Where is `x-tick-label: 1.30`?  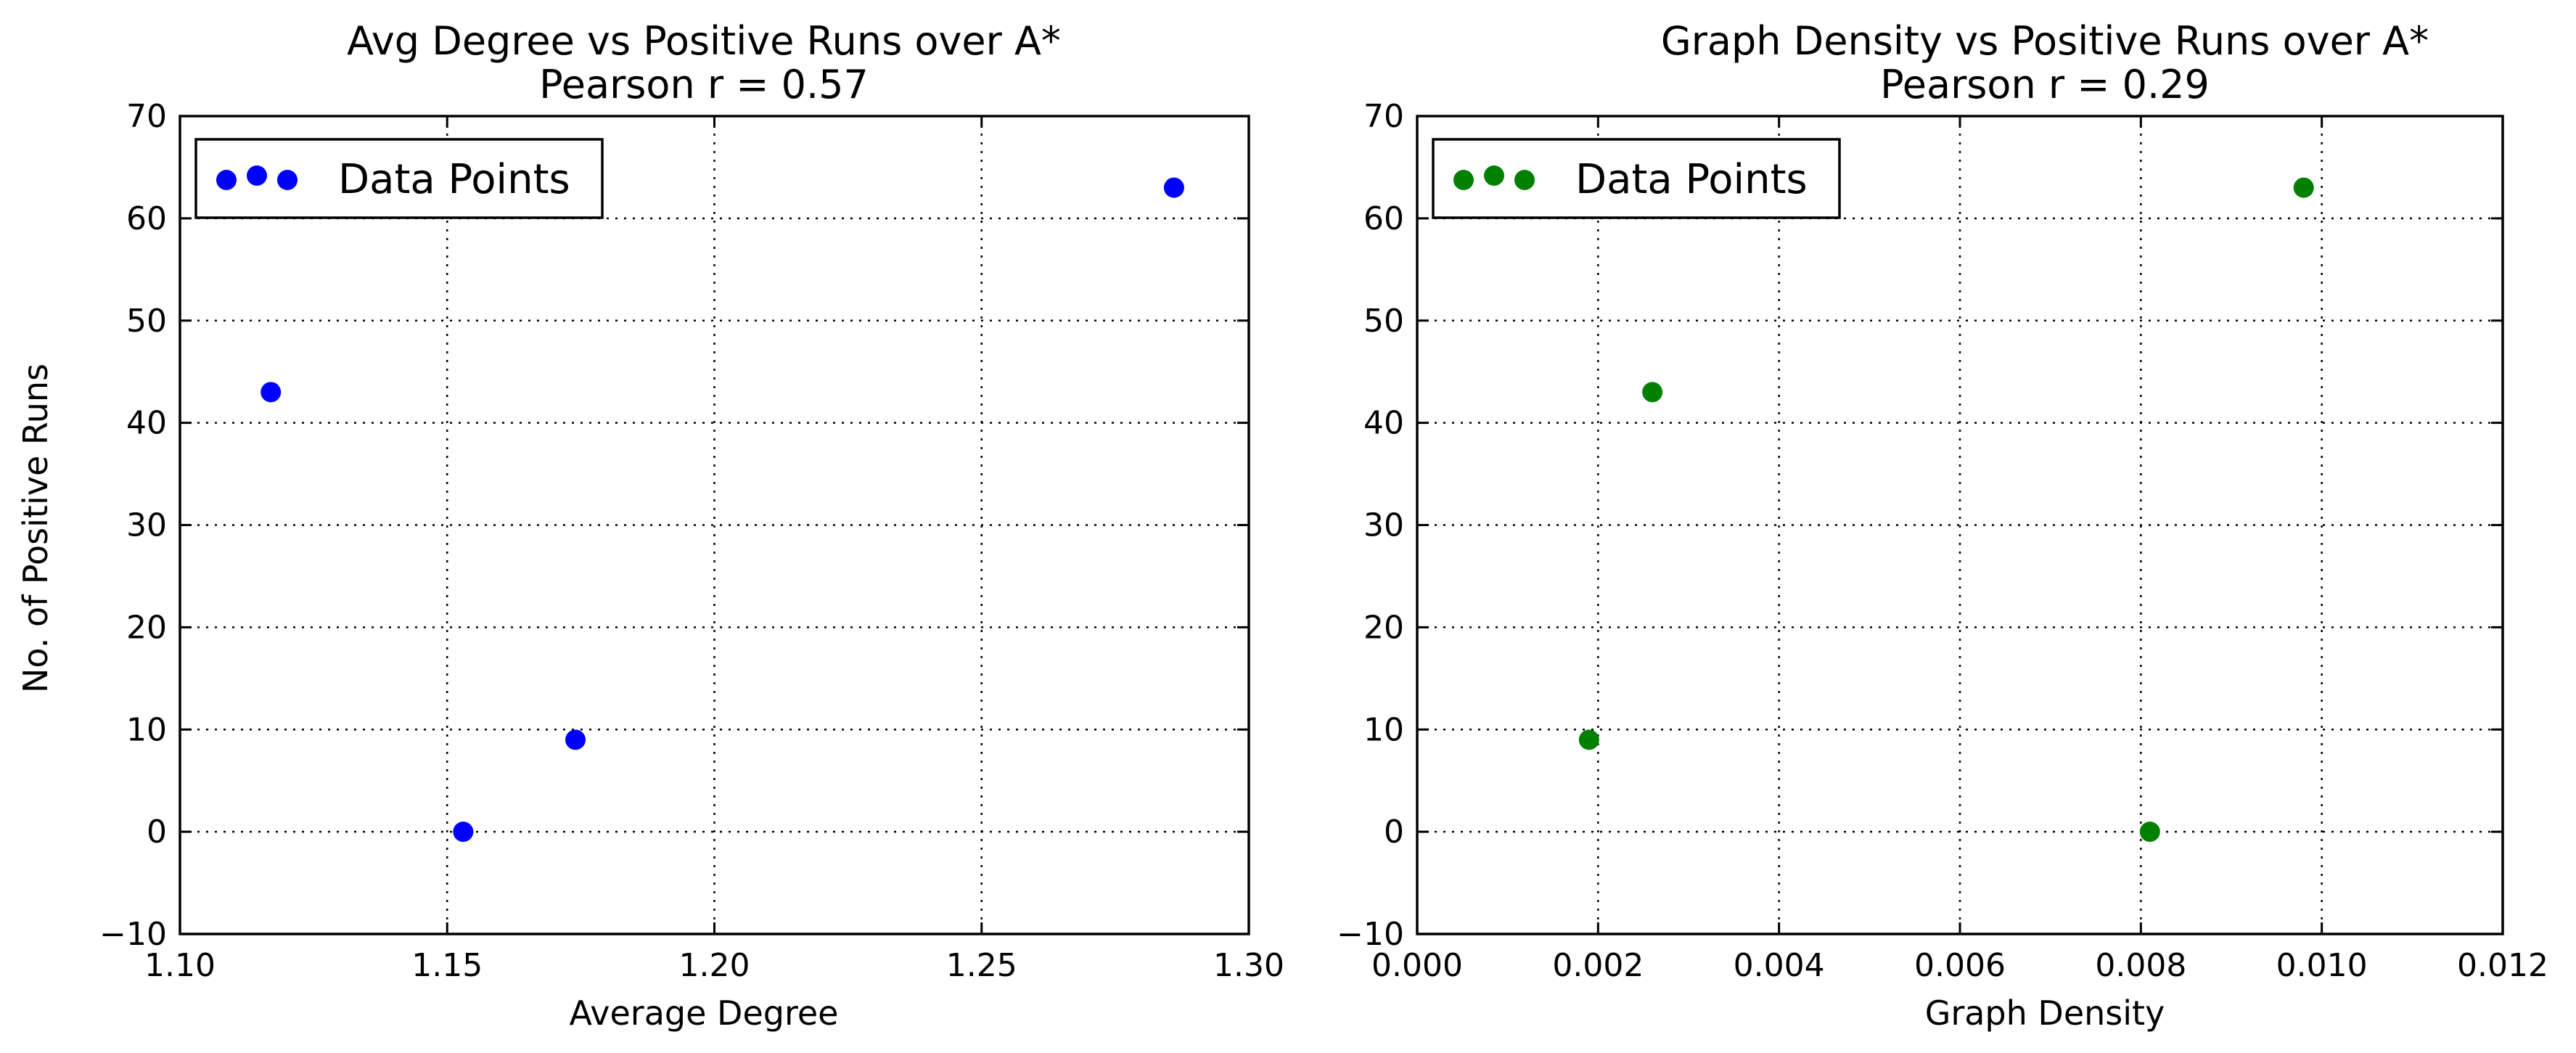
x-tick-label: 1.30 is located at coordinates (1248, 966).